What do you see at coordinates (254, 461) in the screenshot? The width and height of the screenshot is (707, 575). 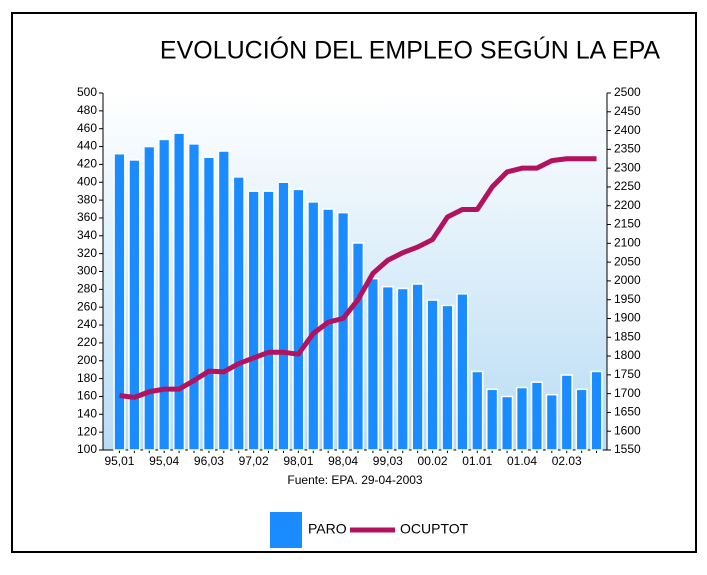 I see `x-tick-label: 97,02` at bounding box center [254, 461].